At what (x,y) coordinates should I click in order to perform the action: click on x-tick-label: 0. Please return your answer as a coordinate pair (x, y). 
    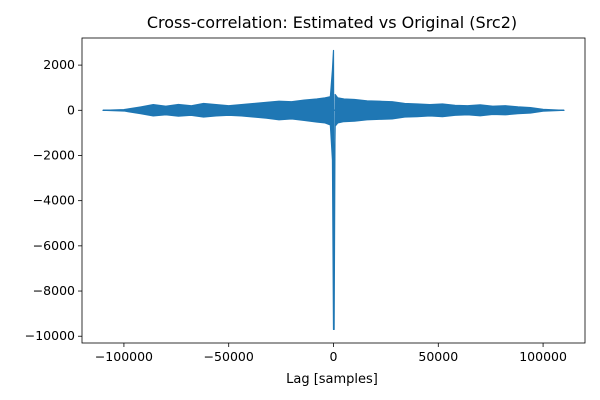
    Looking at the image, I should click on (334, 356).